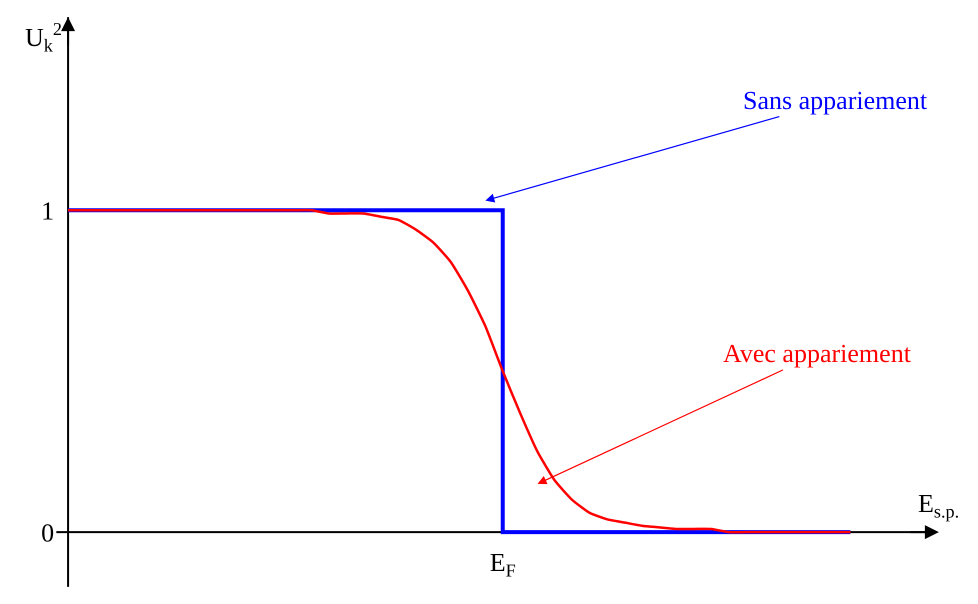  I want to click on text: Avec appariement, so click(817, 353).